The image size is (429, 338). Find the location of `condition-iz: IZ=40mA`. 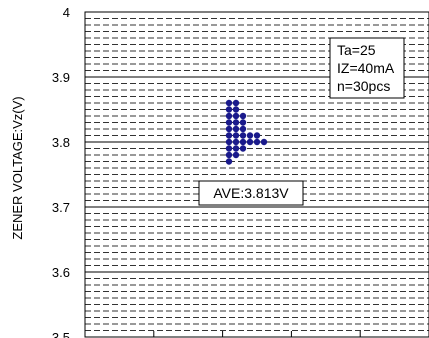

condition-iz: IZ=40mA is located at coordinates (366, 68).